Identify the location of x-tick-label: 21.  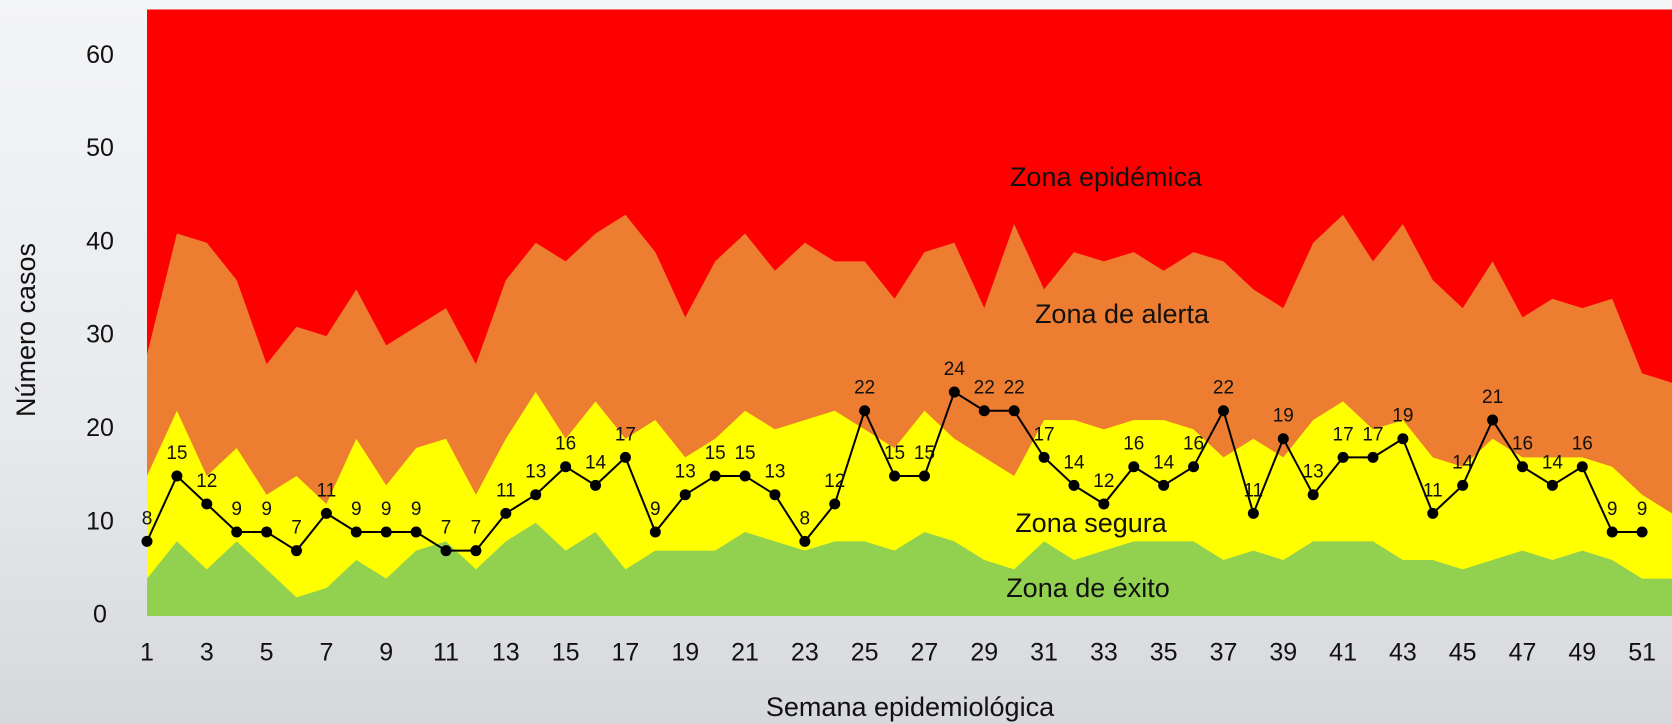
(745, 653).